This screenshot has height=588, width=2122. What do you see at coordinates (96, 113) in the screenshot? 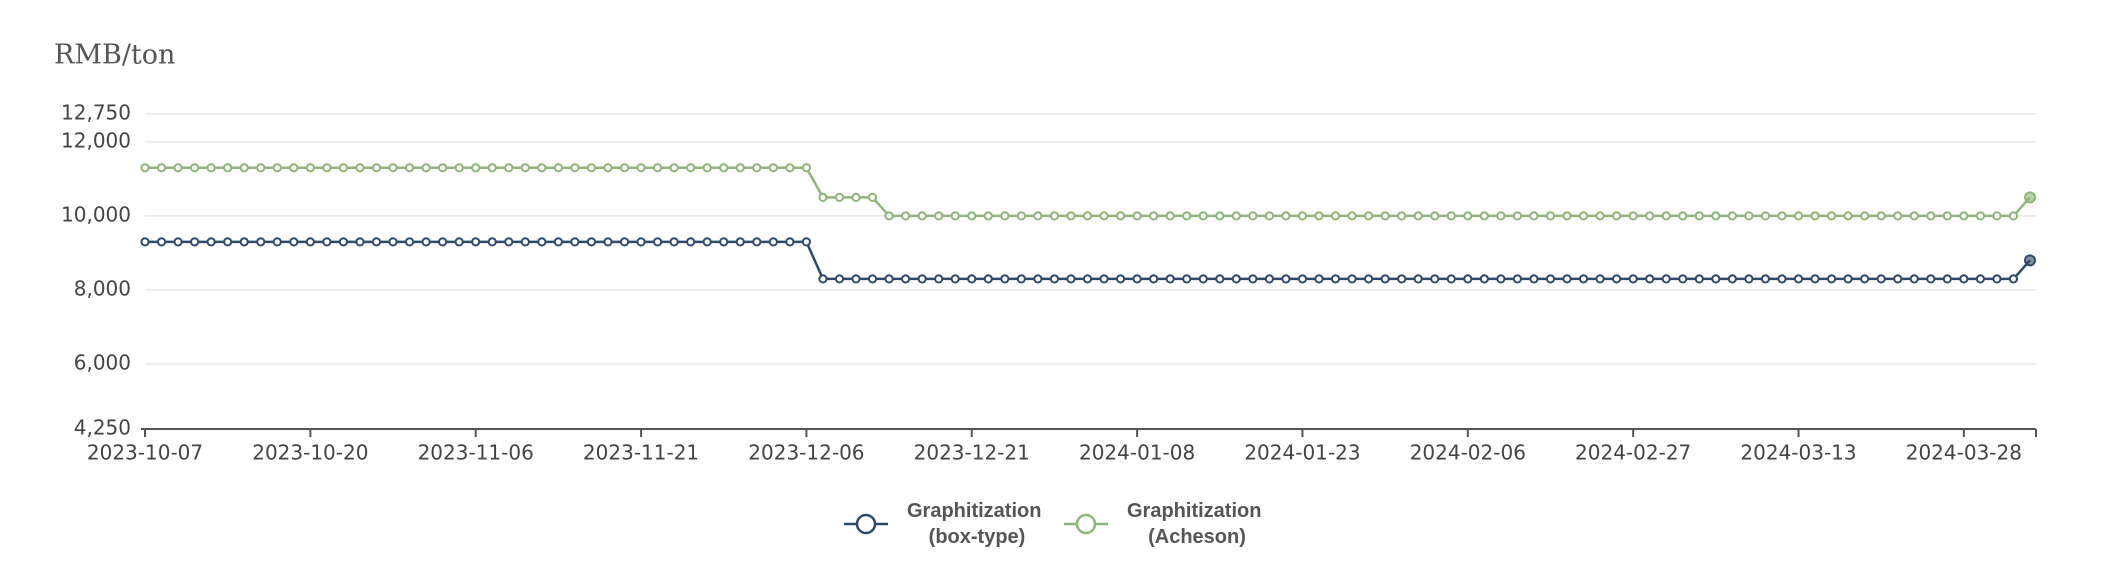
I see `y-tick-label: 12,750` at bounding box center [96, 113].